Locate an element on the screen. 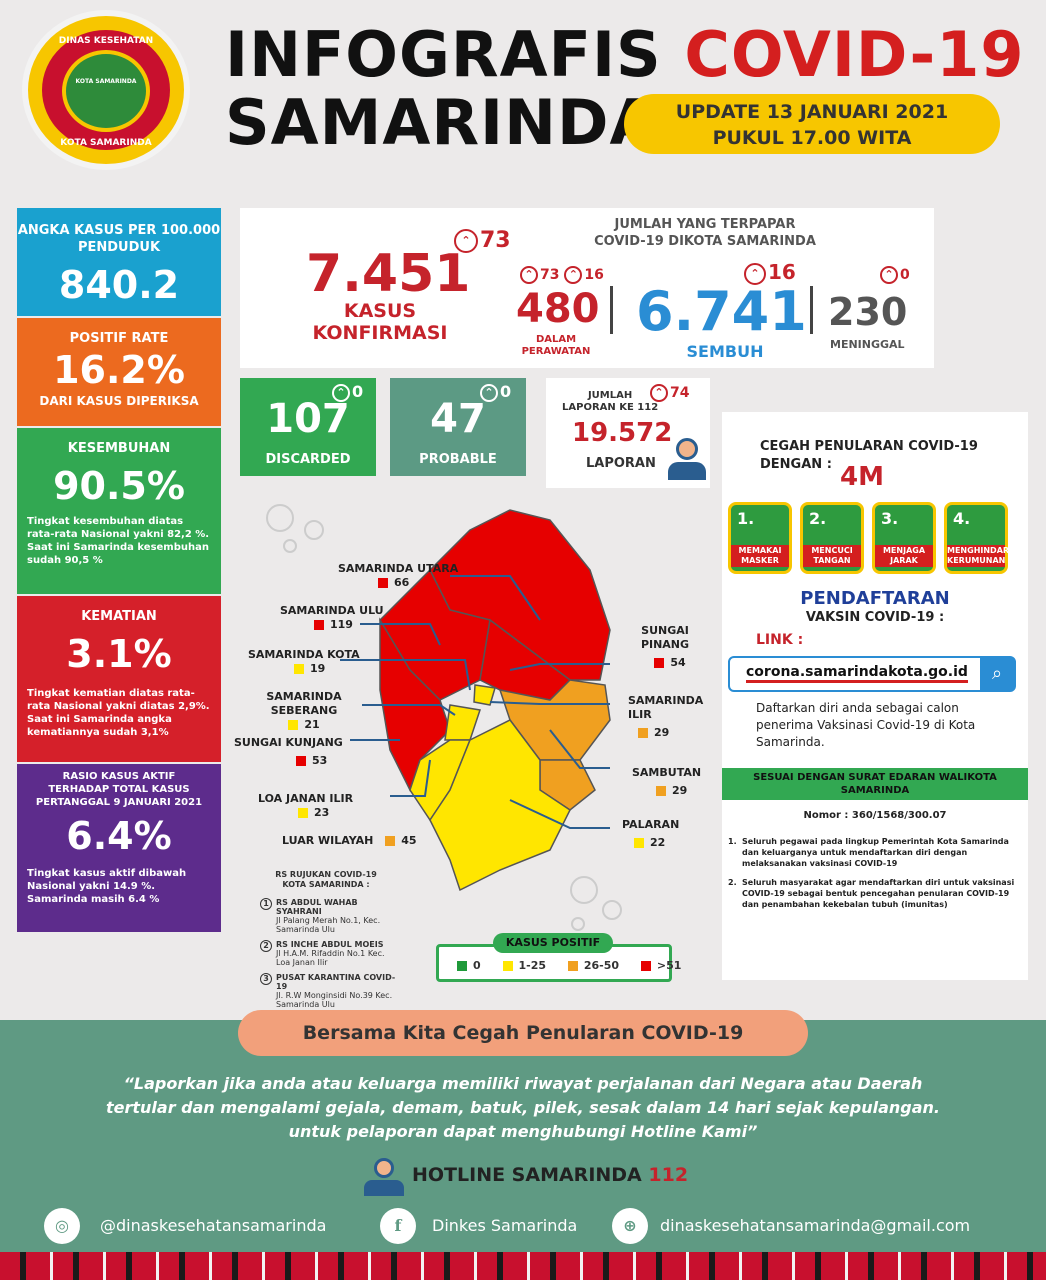 The image size is (1046, 1280). circular-number: Nomor : 360/1568/300.07 is located at coordinates (875, 815).